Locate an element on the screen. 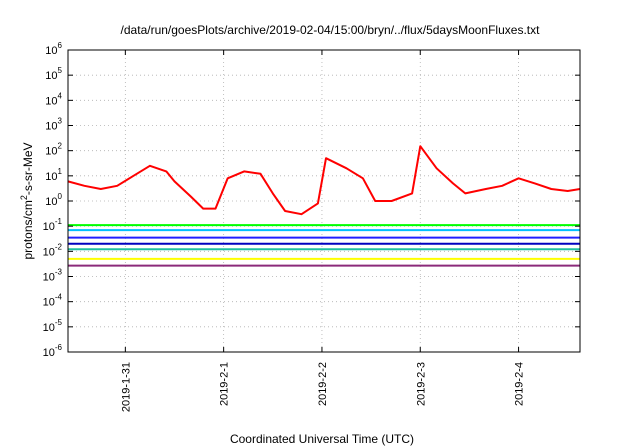 The width and height of the screenshot is (640, 448). y-tick-exponent: -3 is located at coordinates (59, 272).